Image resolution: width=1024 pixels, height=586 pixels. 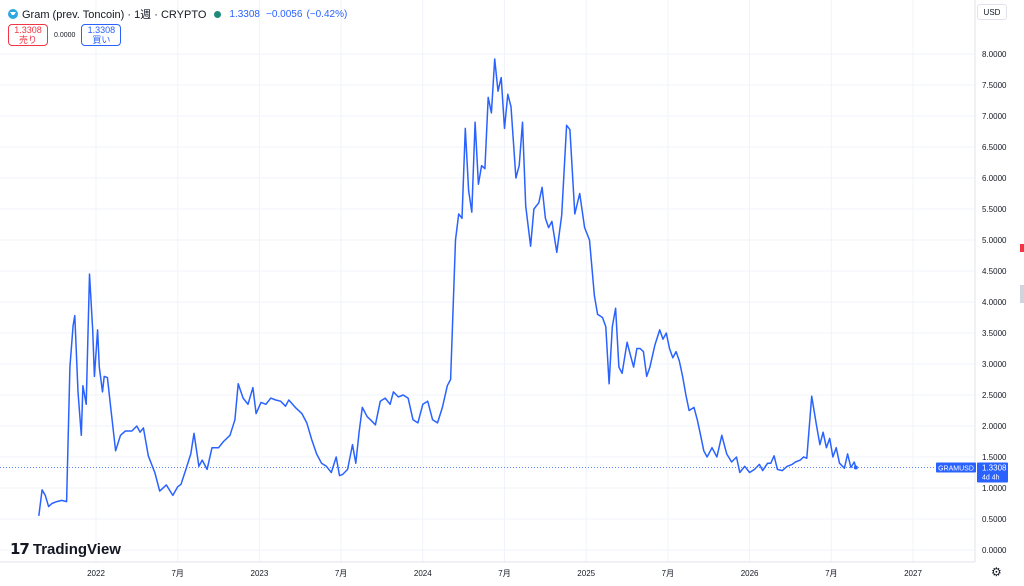 What do you see at coordinates (244, 14) in the screenshot?
I see `last-price: 1.3308` at bounding box center [244, 14].